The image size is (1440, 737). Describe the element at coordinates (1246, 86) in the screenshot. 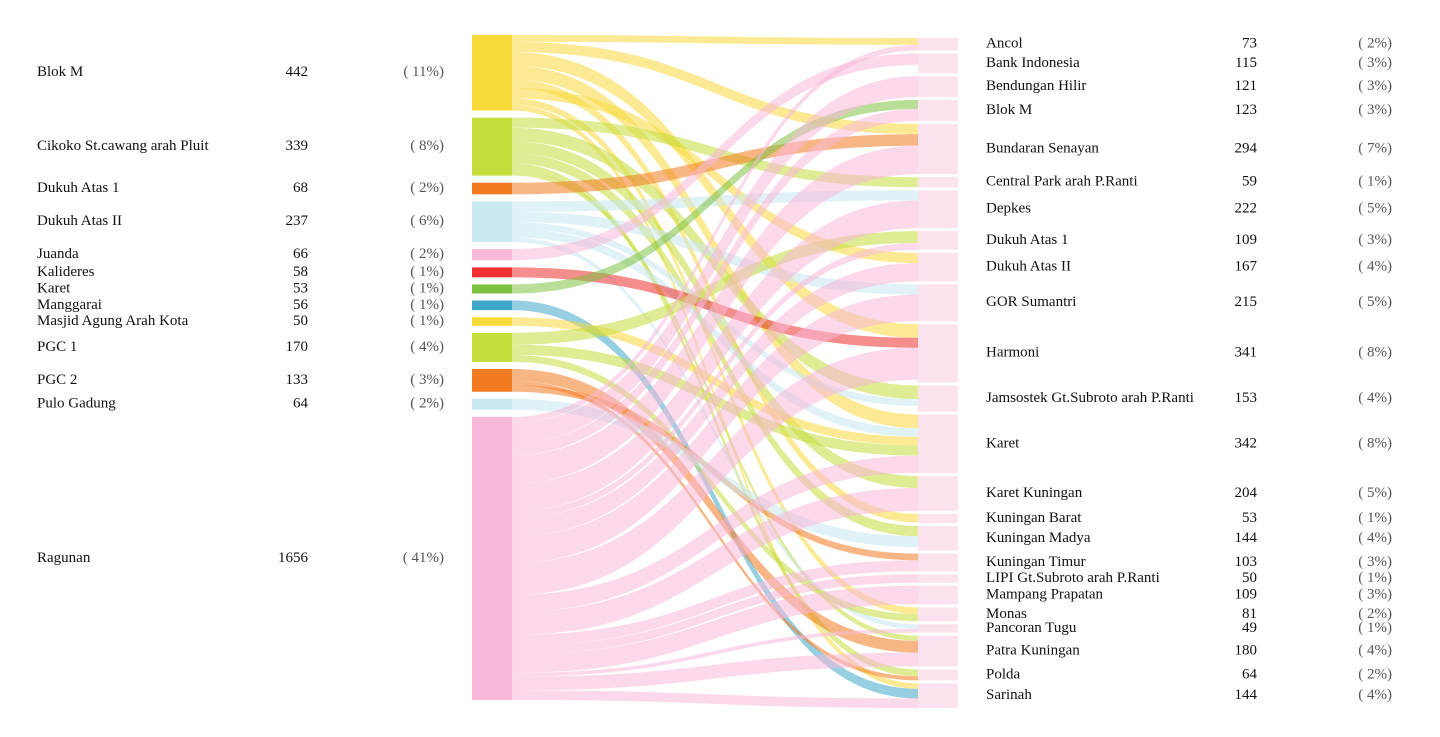

I see `right-value: 121` at that location.